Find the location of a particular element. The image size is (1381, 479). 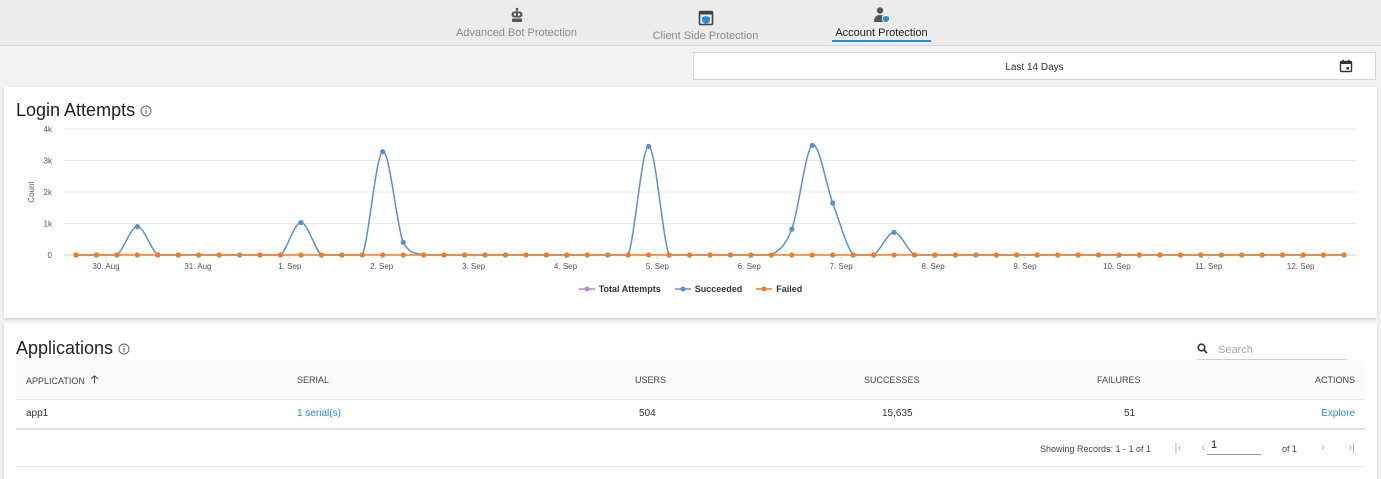

legend-item-total-attempts: Total Attempts is located at coordinates (619, 289).